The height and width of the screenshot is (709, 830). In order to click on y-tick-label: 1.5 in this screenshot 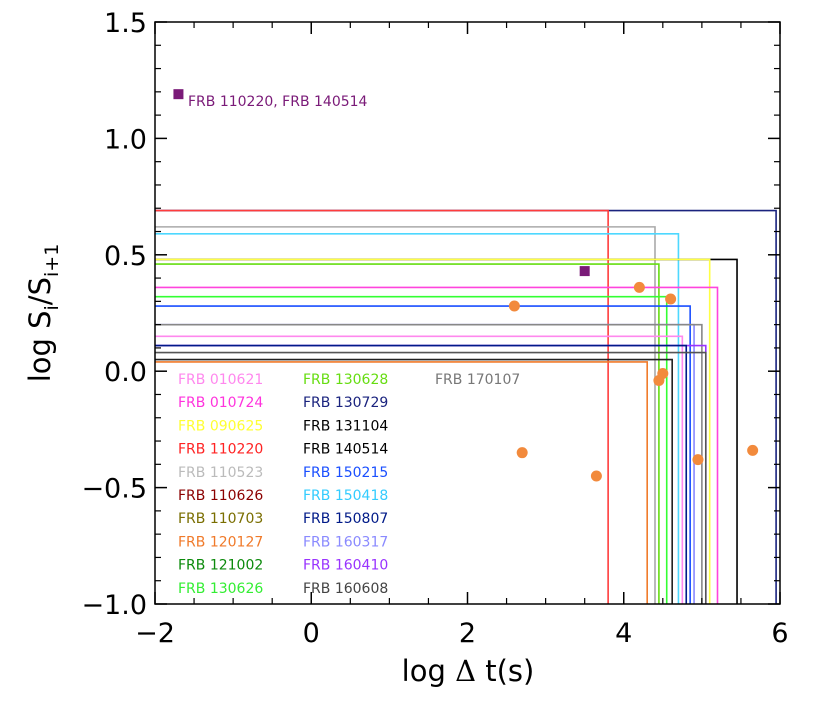, I will do `click(125, 23)`.